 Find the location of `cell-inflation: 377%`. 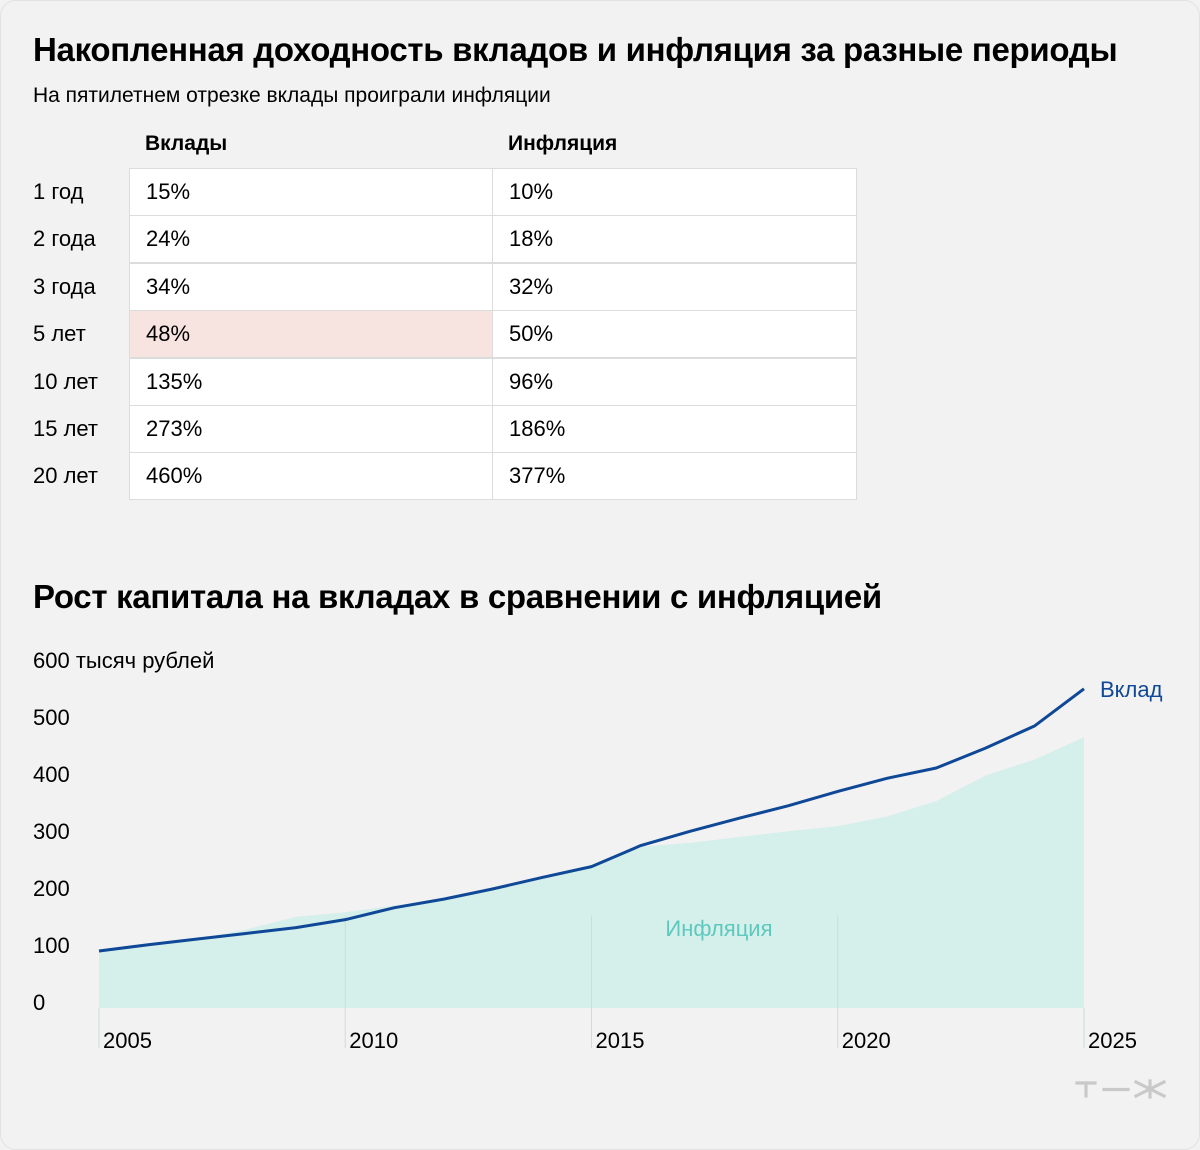

cell-inflation: 377% is located at coordinates (674, 476).